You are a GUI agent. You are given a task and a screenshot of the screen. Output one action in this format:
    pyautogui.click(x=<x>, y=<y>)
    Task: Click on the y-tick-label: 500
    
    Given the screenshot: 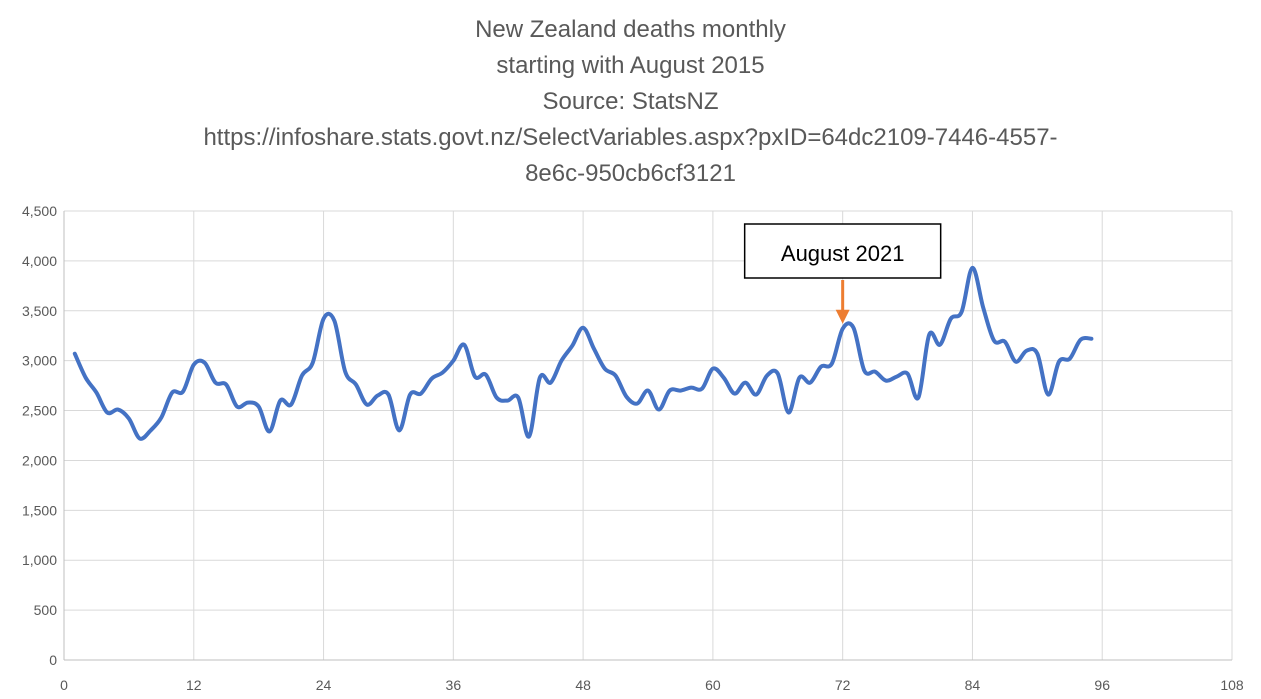 What is the action you would take?
    pyautogui.click(x=46, y=610)
    